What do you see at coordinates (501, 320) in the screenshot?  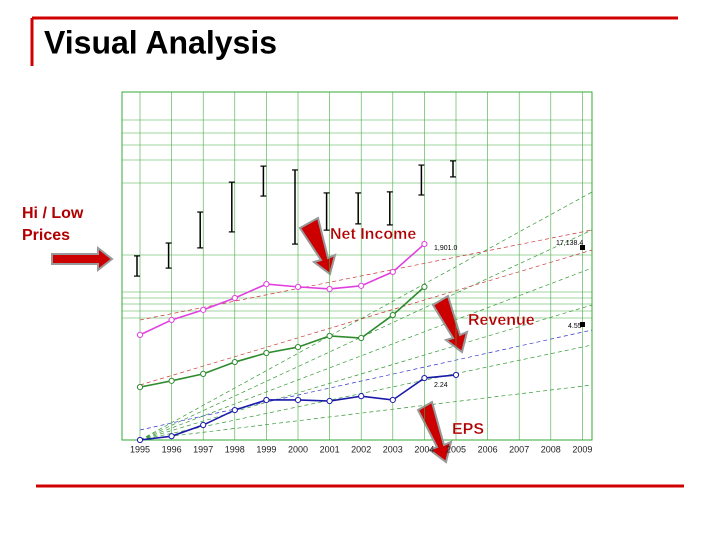 I see `annotation: Revenue` at bounding box center [501, 320].